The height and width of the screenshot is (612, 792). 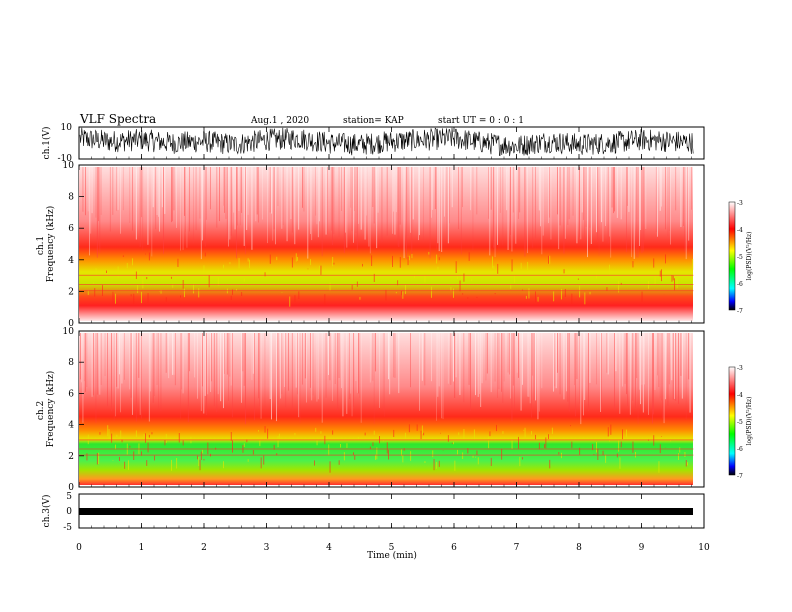 I want to click on x-tick-label: 9, so click(x=642, y=548).